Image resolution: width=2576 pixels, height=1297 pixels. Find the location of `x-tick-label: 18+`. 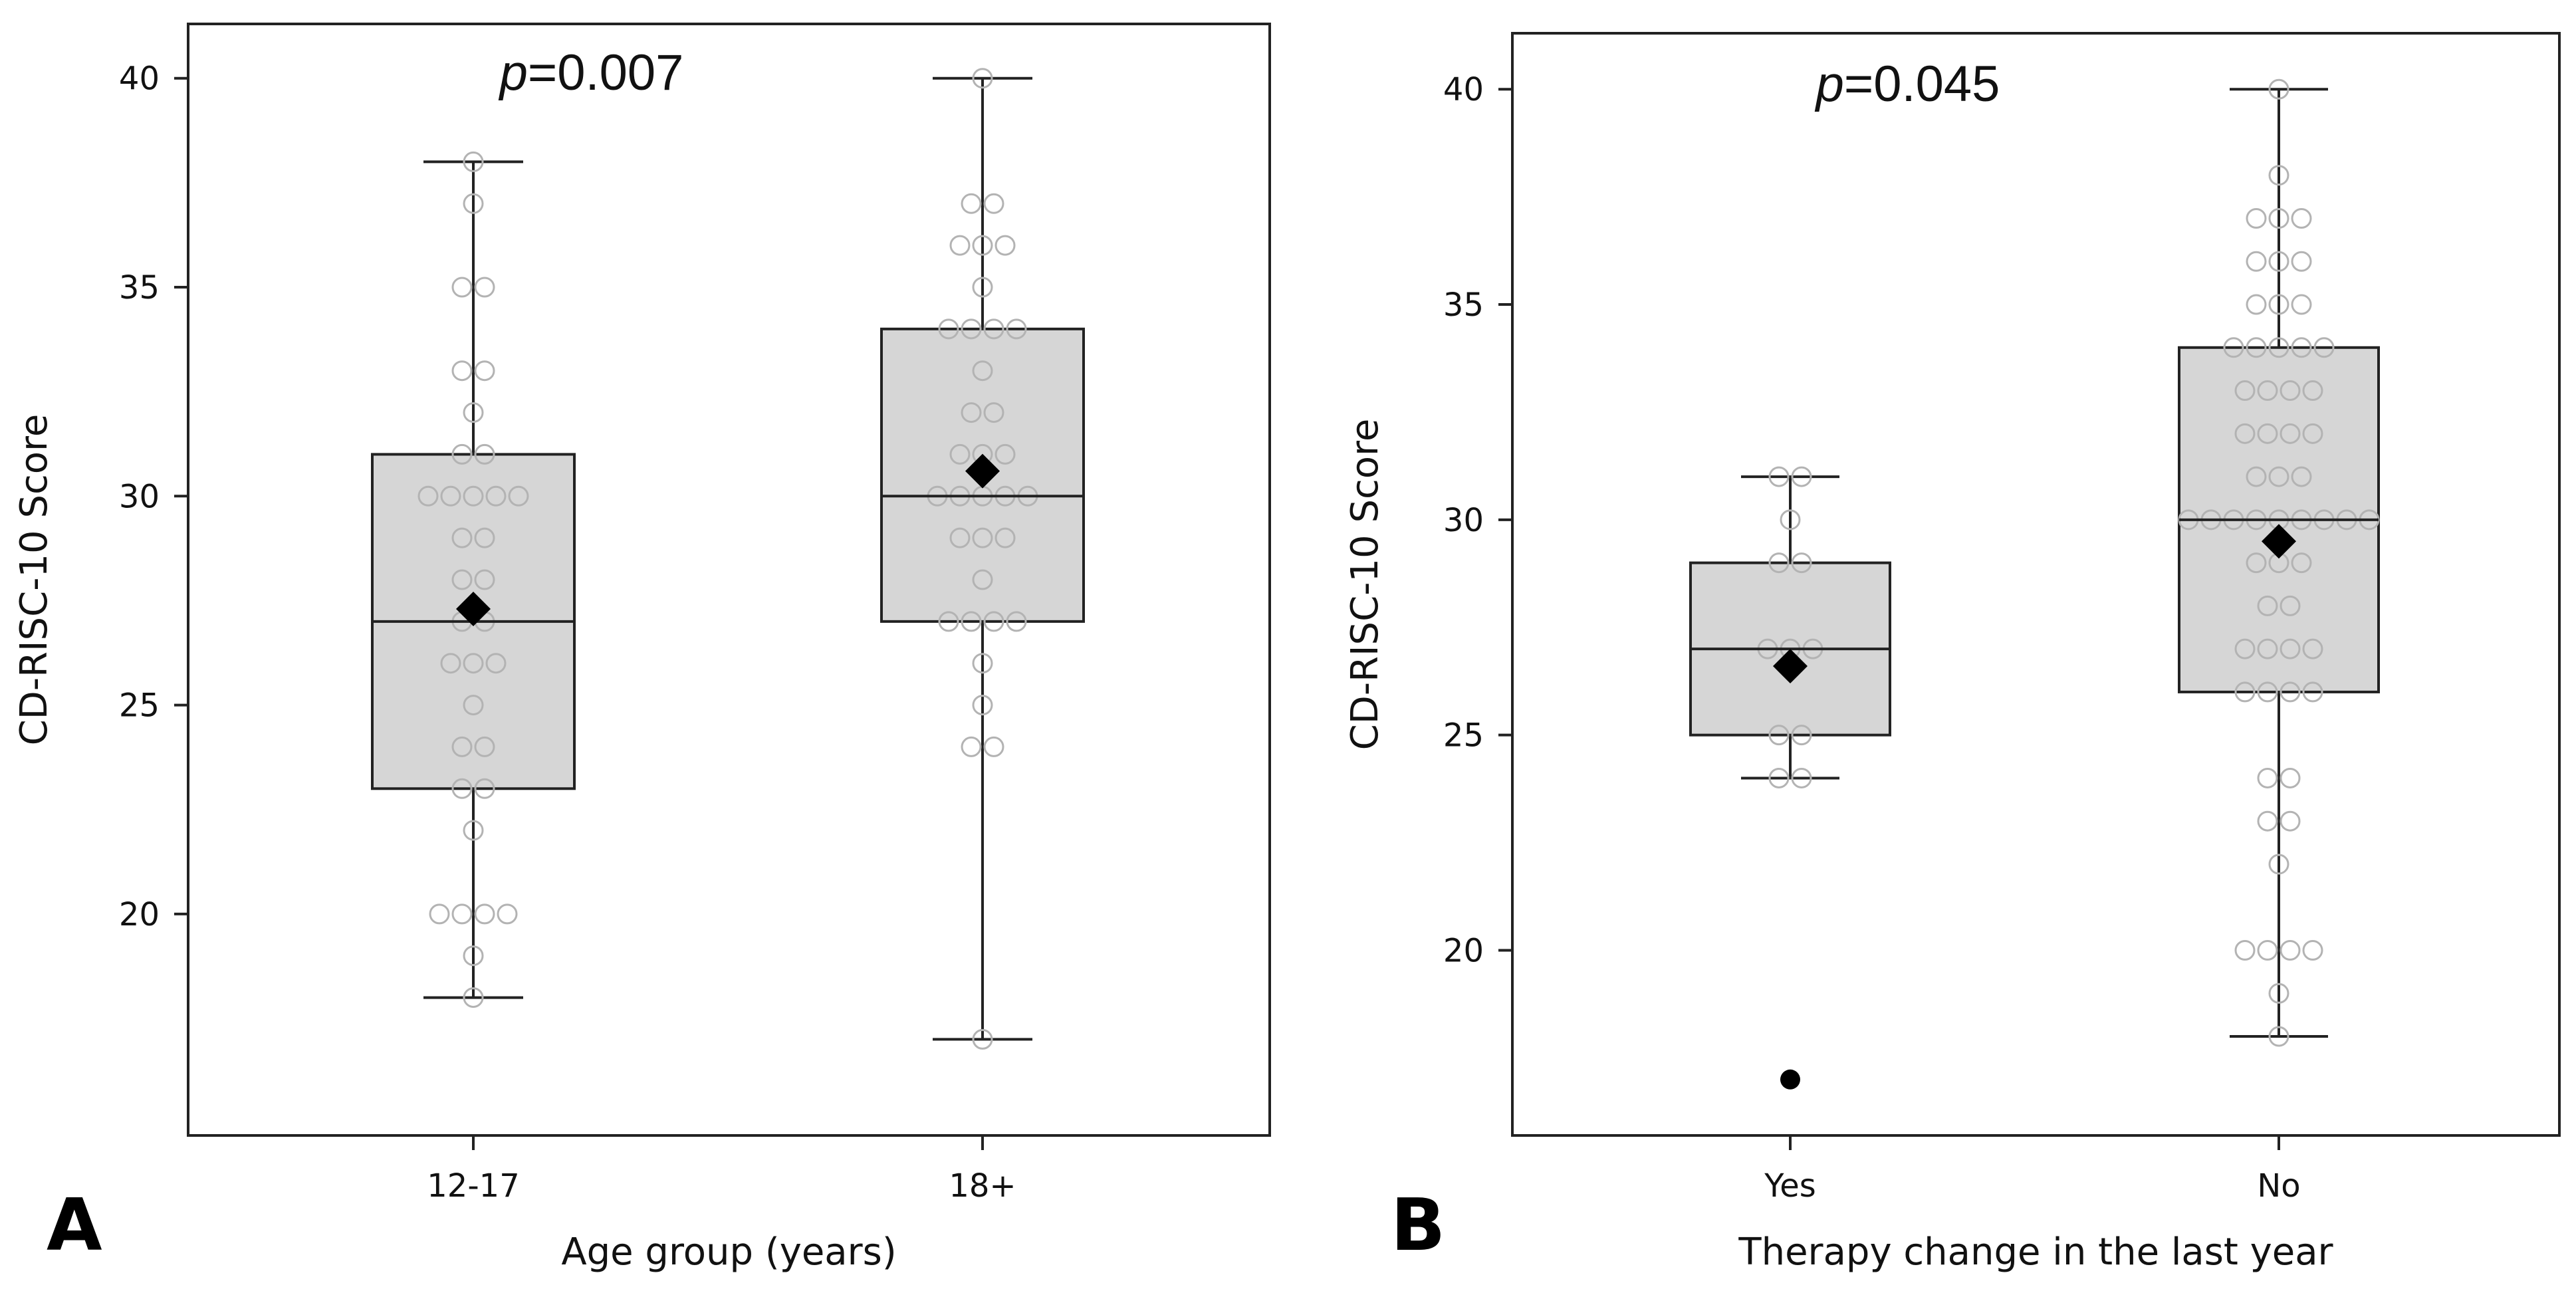

x-tick-label: 18+ is located at coordinates (982, 1186).